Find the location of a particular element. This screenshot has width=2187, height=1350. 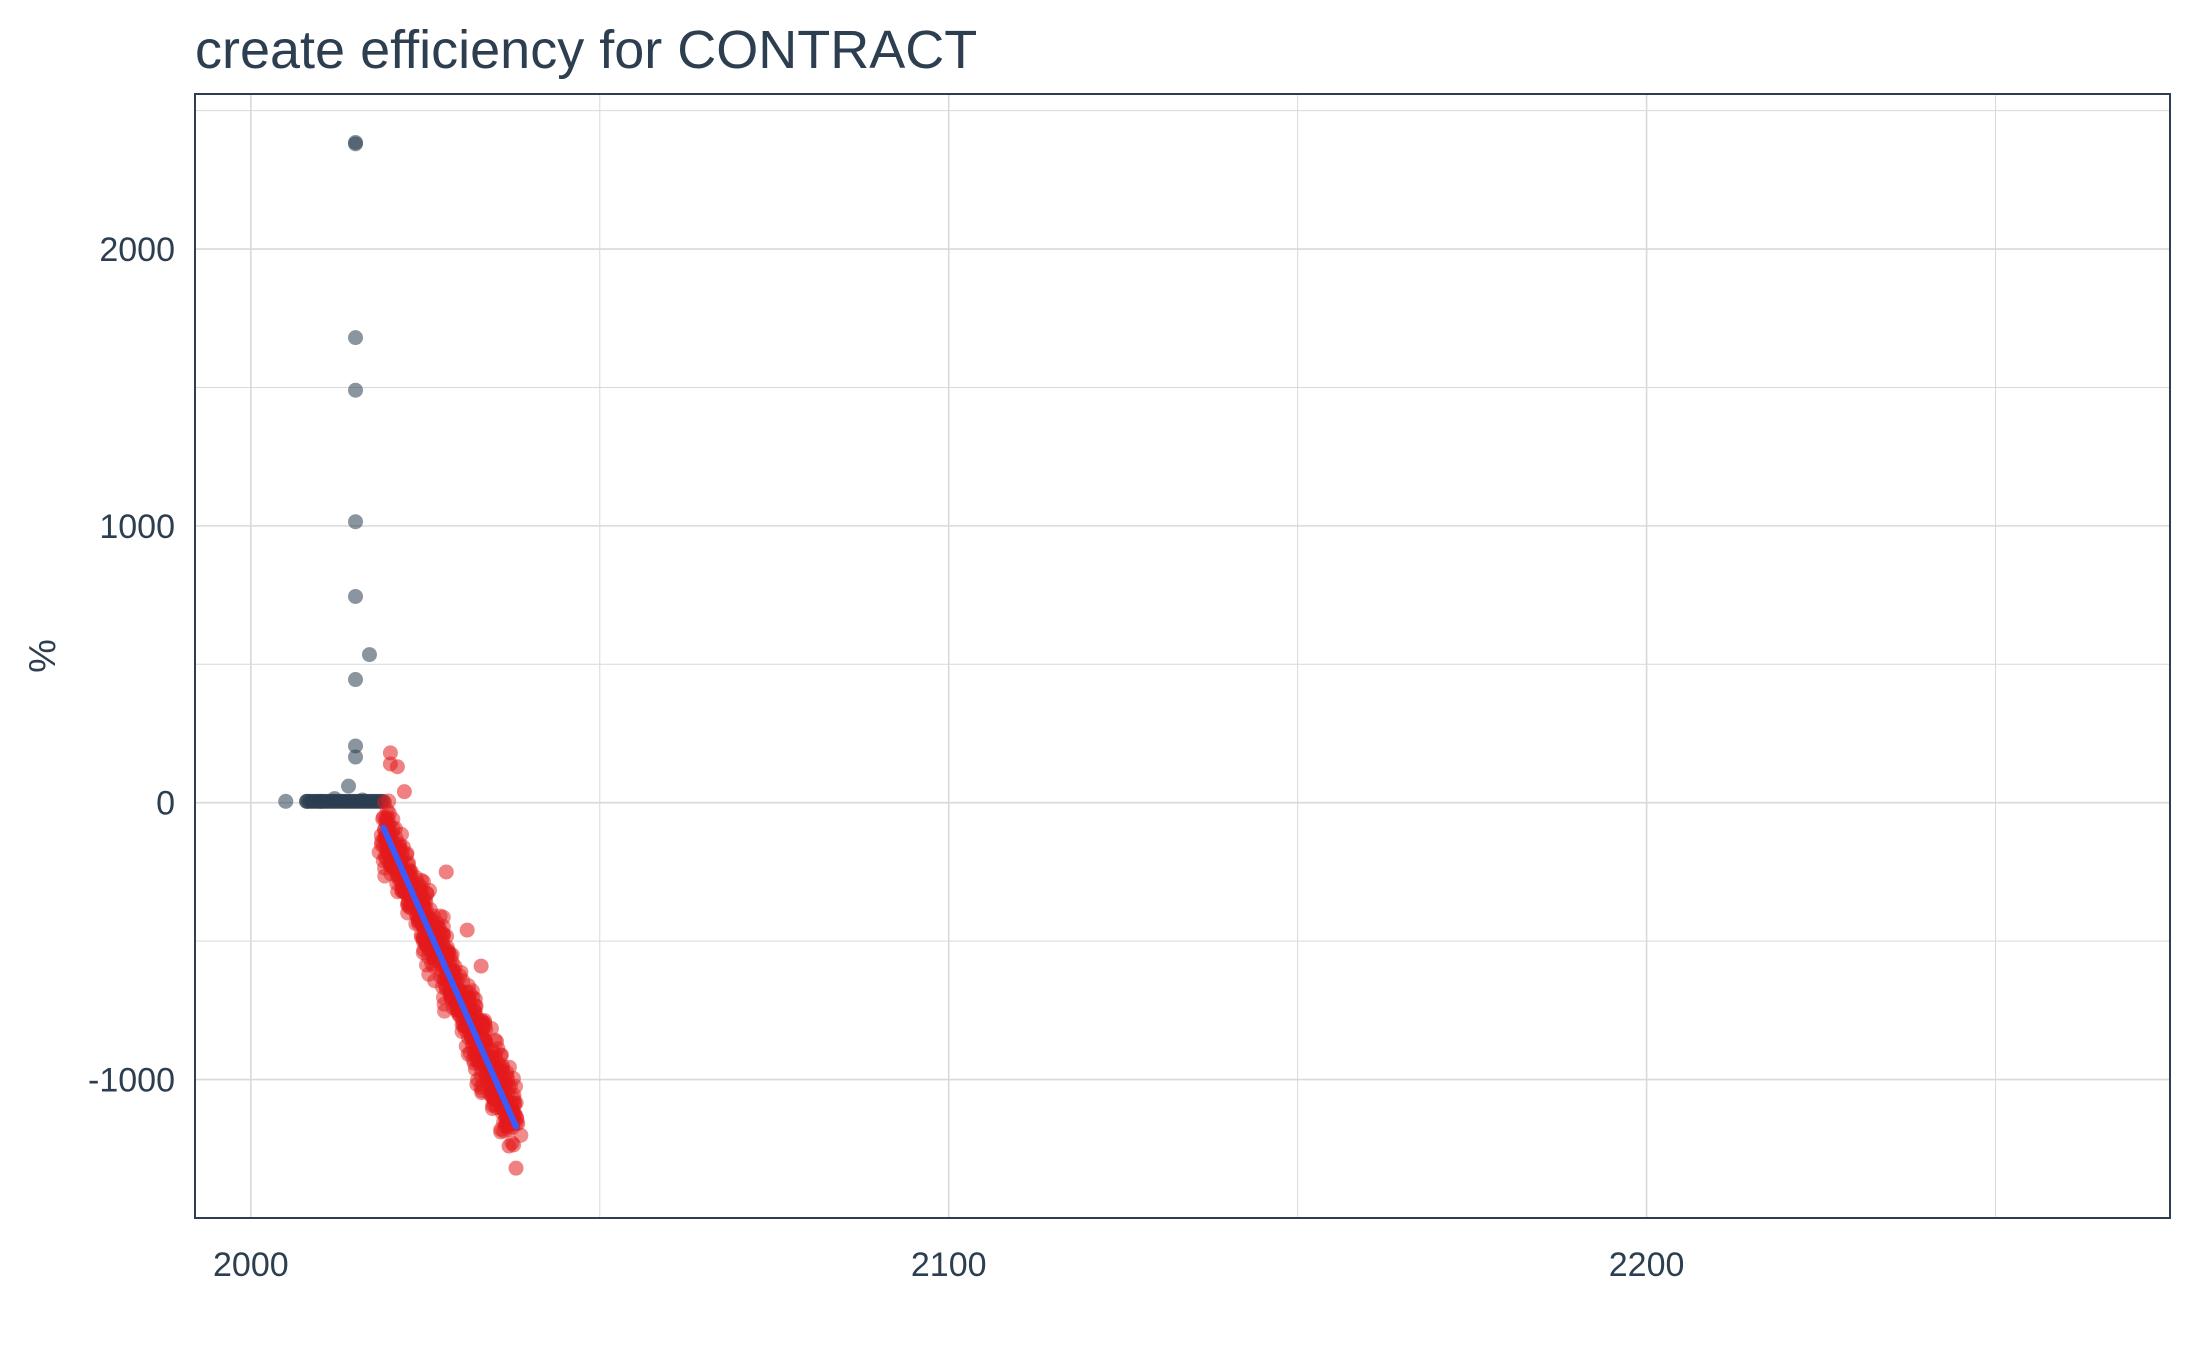

x-tick-label: 2000 is located at coordinates (251, 1265).